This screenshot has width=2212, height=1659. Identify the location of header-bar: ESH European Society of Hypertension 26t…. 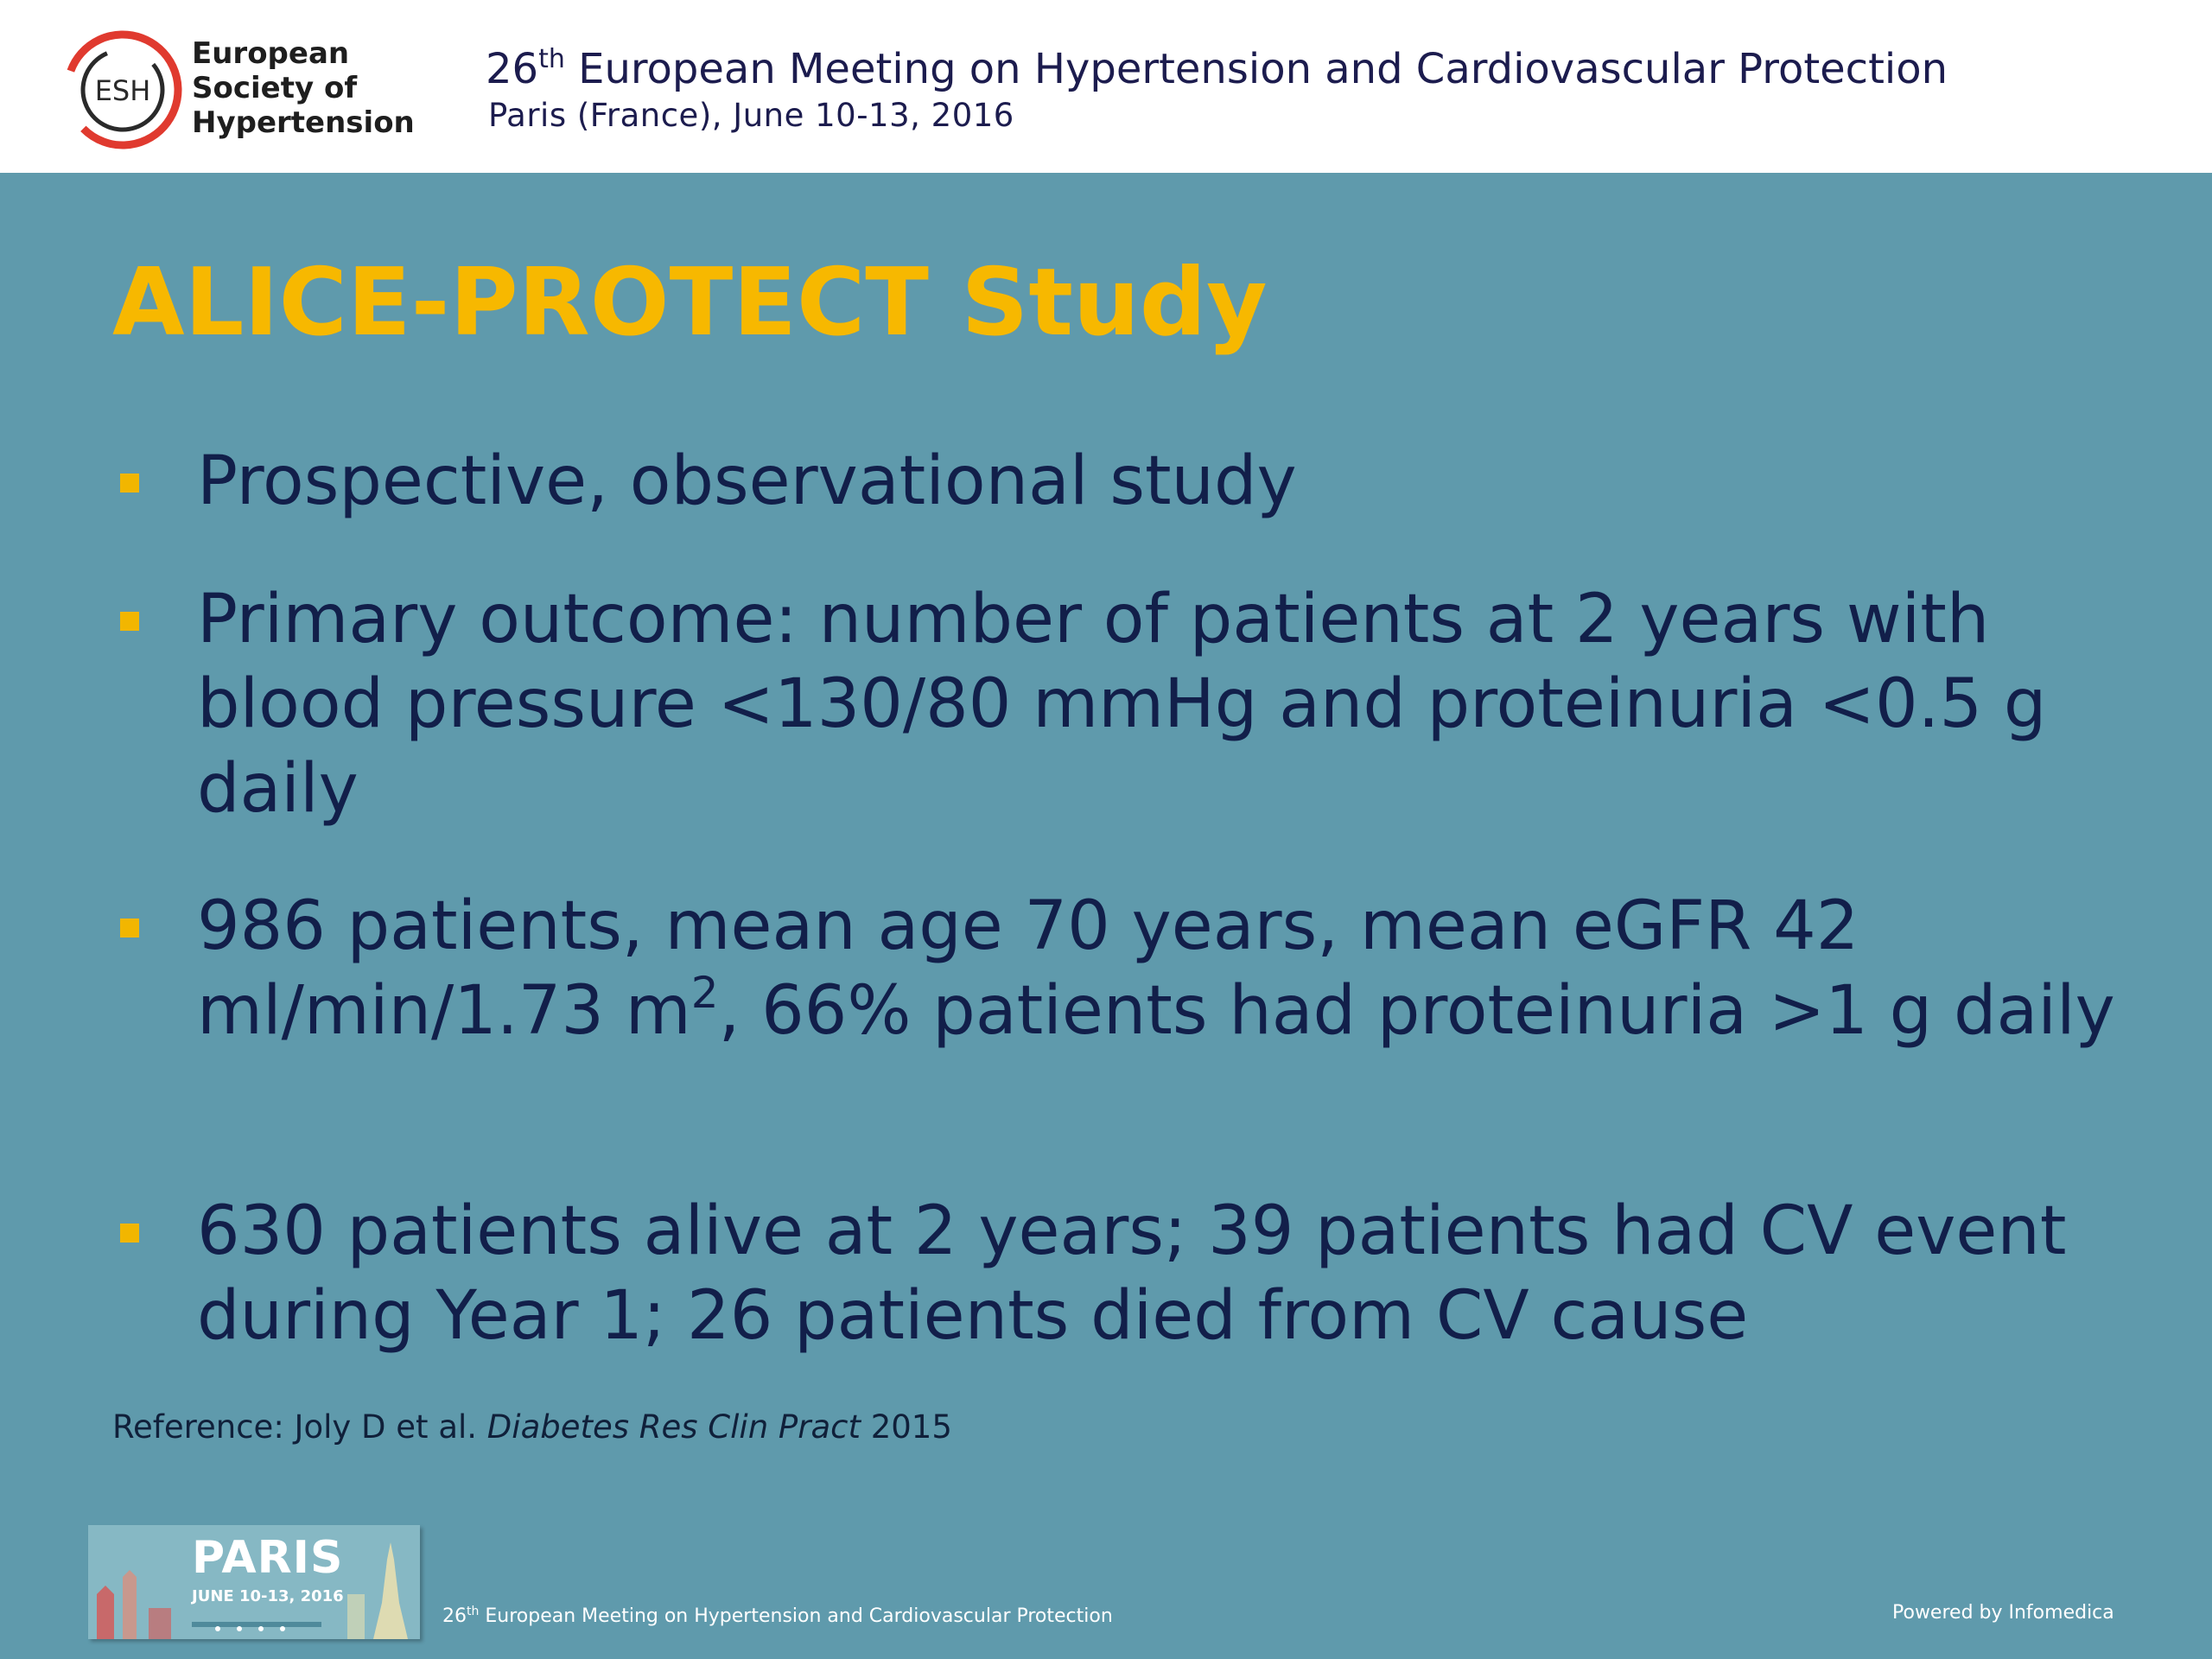
(1106, 86).